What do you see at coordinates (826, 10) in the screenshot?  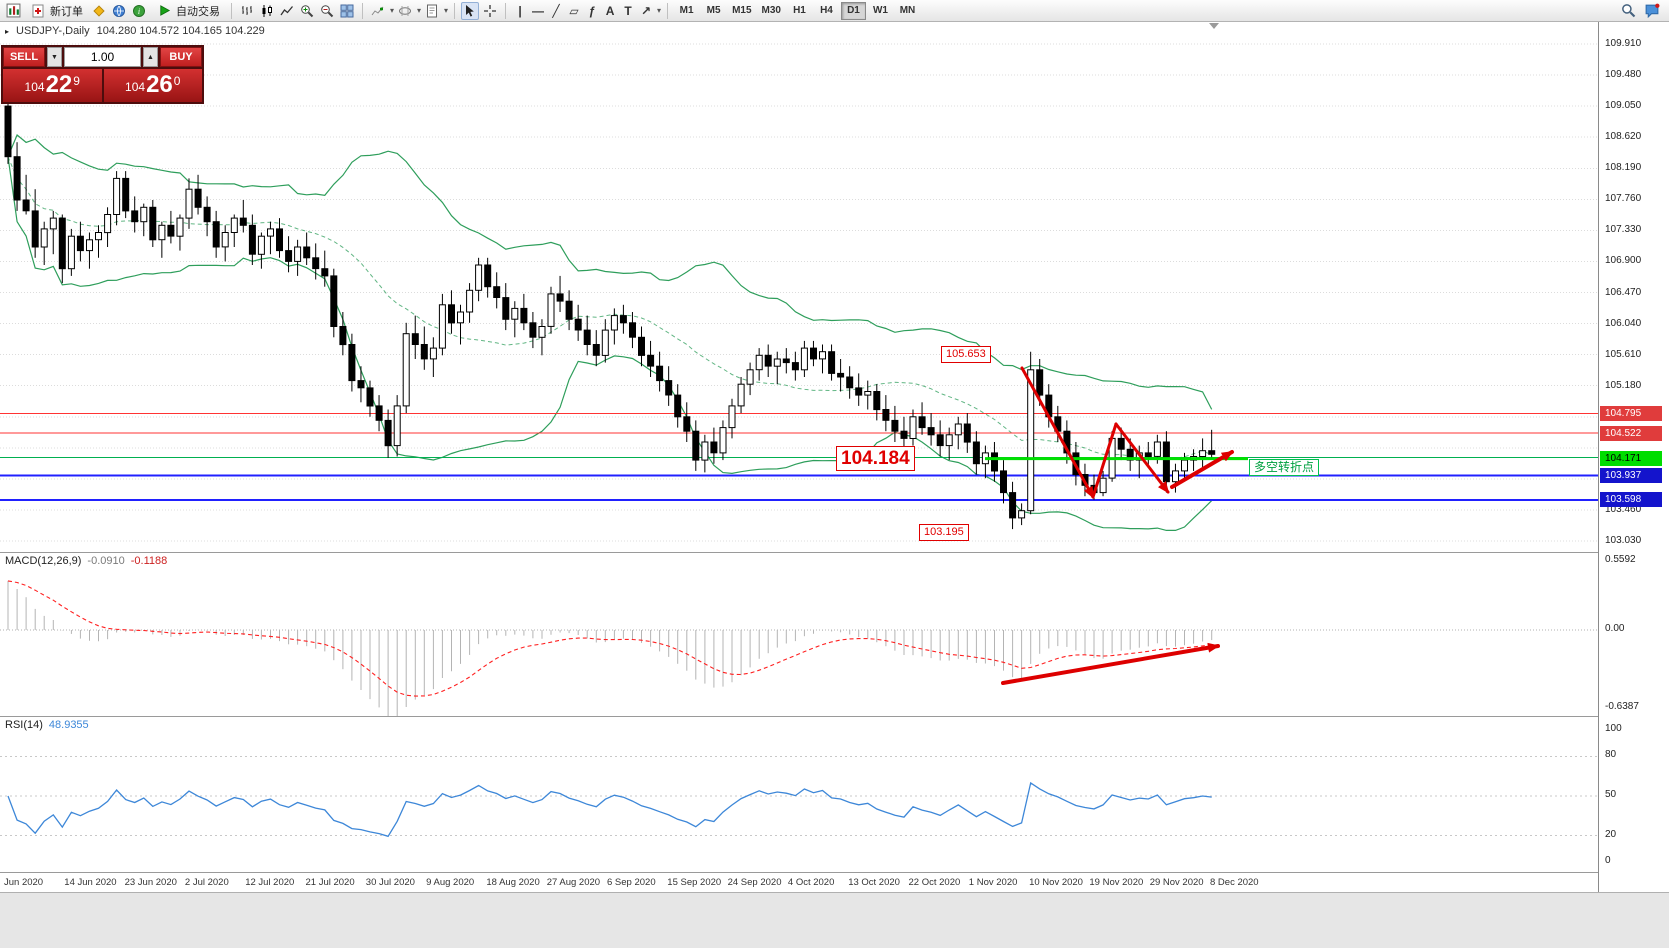 I see `timeframe-h4: H4` at bounding box center [826, 10].